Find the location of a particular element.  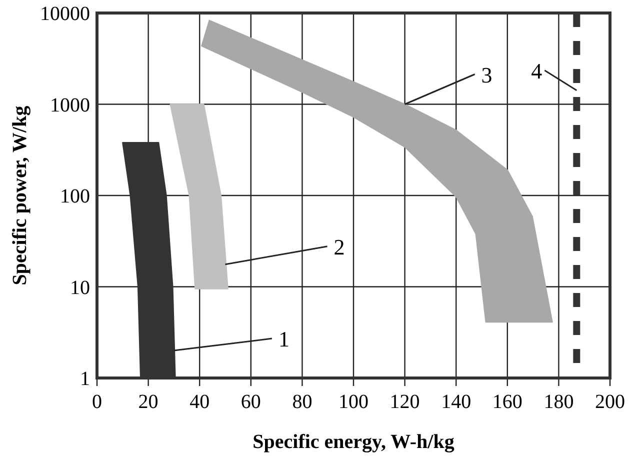

y-tick-label: 1 is located at coordinates (85, 379).